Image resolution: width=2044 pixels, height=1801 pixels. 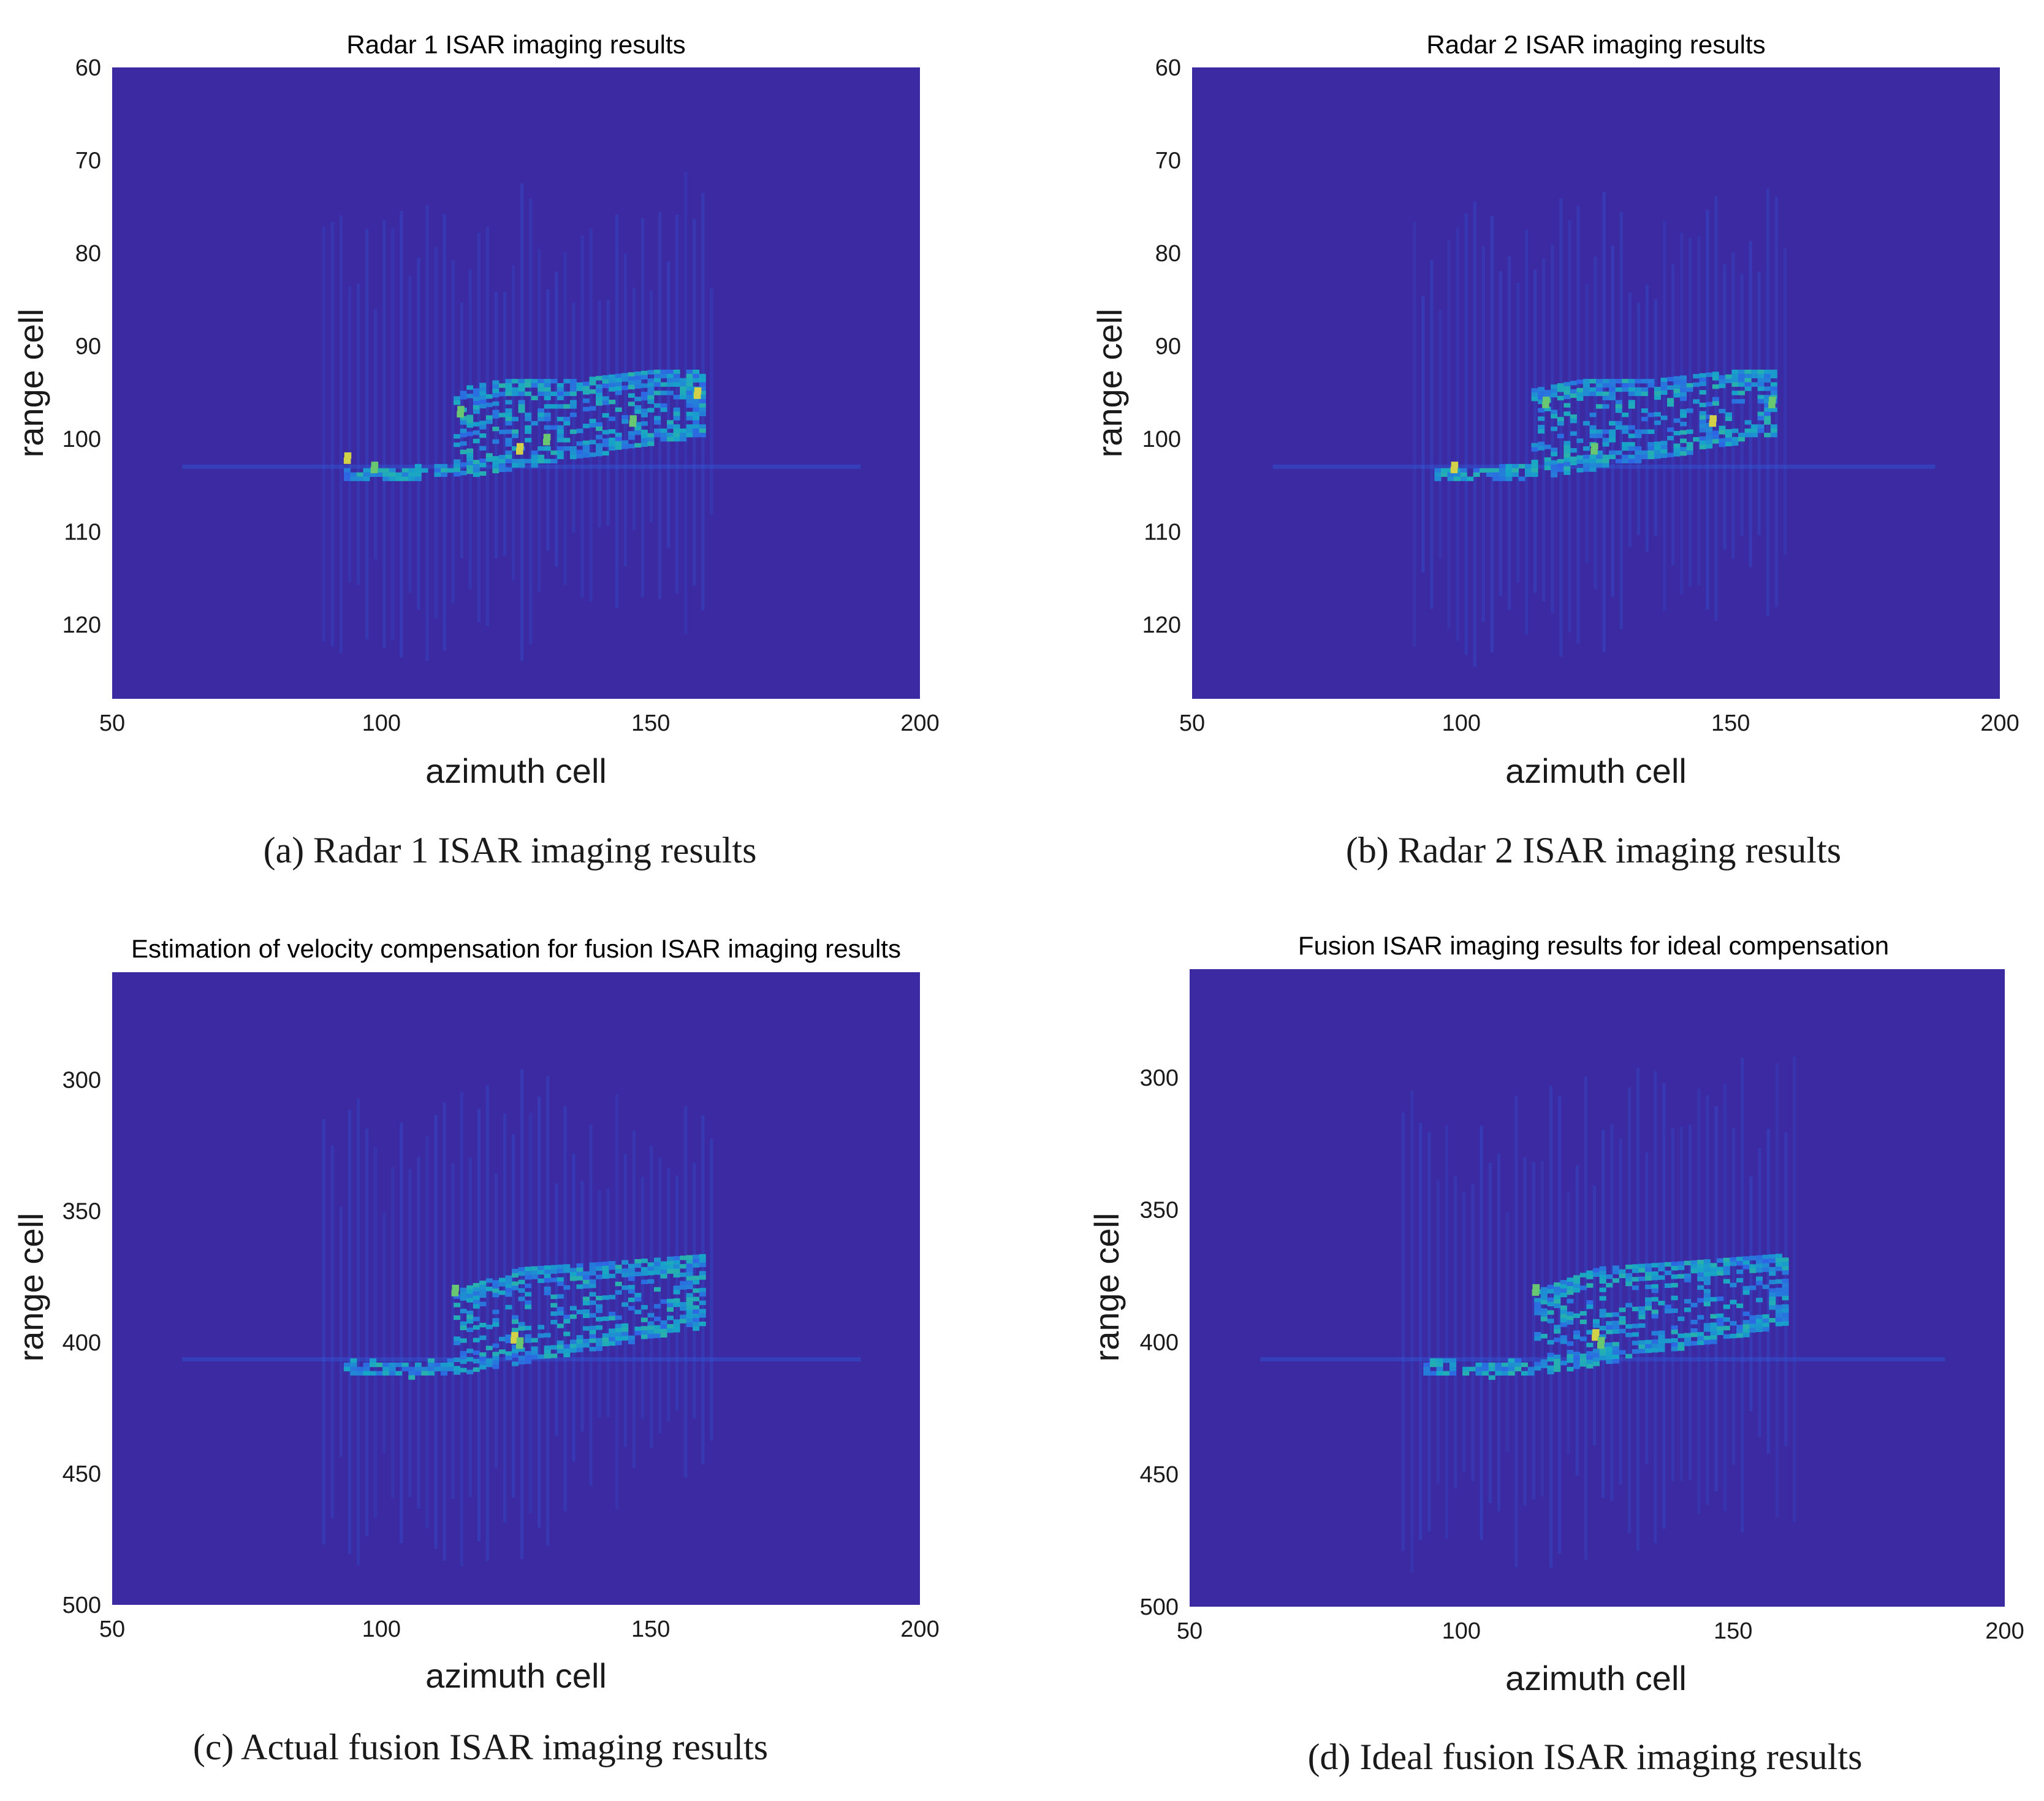 What do you see at coordinates (1161, 440) in the screenshot?
I see `y-tick-label: 100` at bounding box center [1161, 440].